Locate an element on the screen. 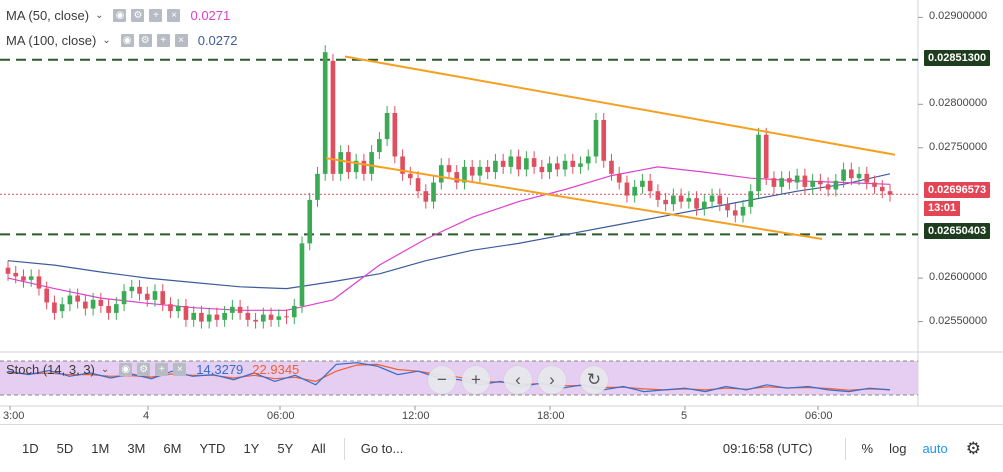 The height and width of the screenshot is (472, 1003). timeframe-5d: 5D is located at coordinates (65, 448).